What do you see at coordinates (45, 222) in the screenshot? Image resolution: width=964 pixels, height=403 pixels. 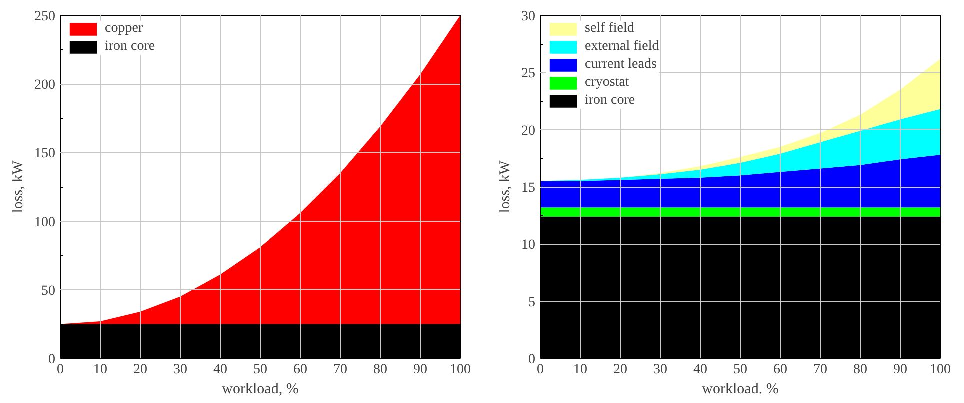 I see `y-tick-label: 100` at bounding box center [45, 222].